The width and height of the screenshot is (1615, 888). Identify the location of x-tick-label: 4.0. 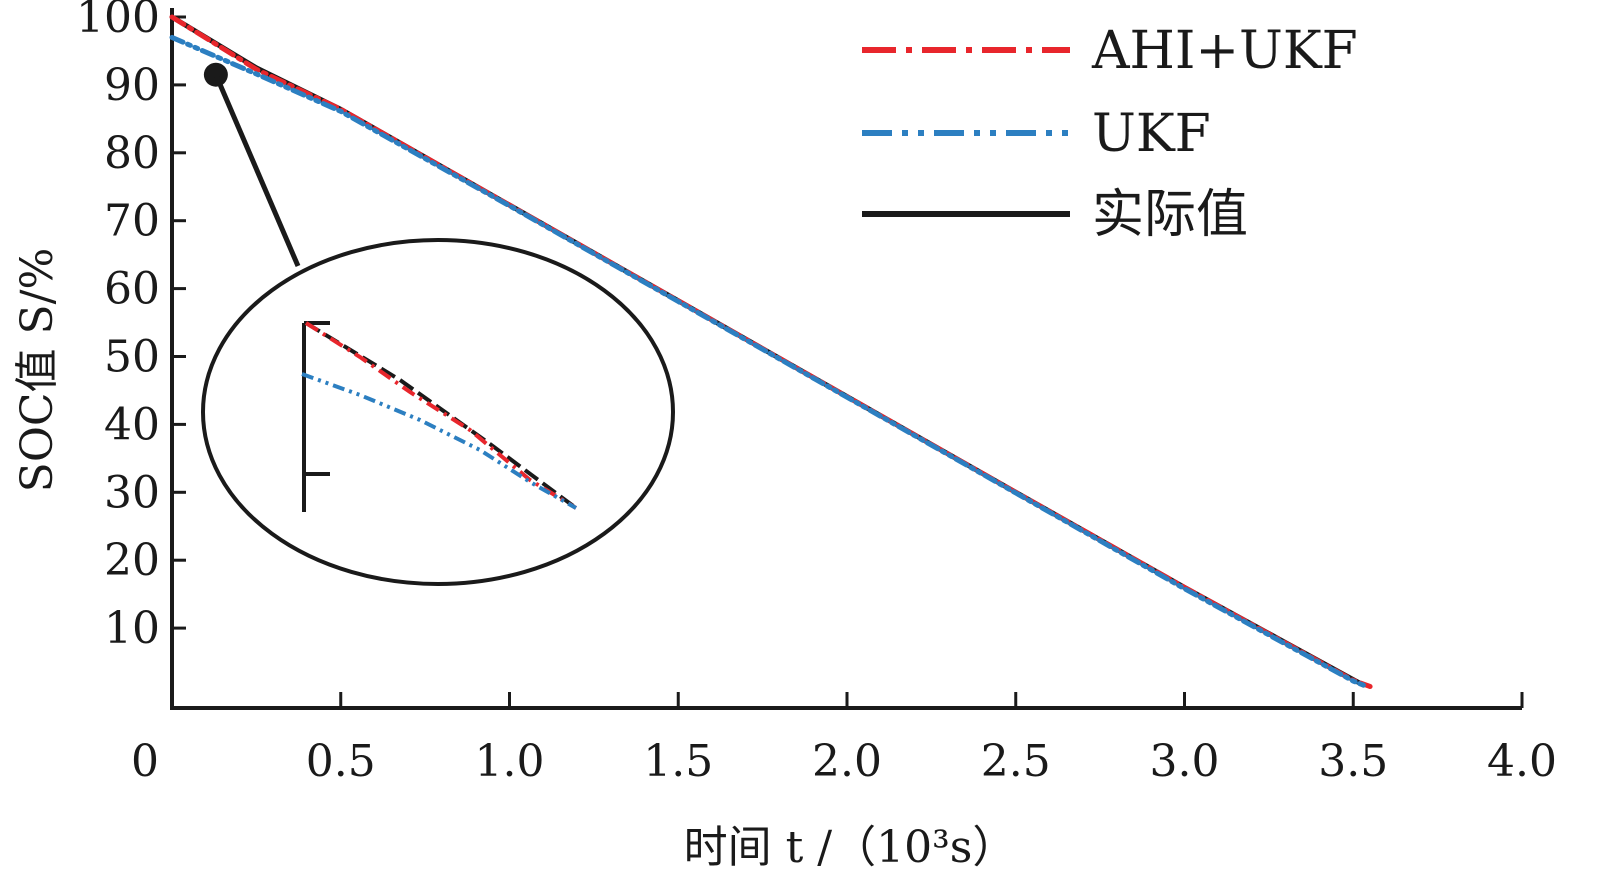
(1522, 761).